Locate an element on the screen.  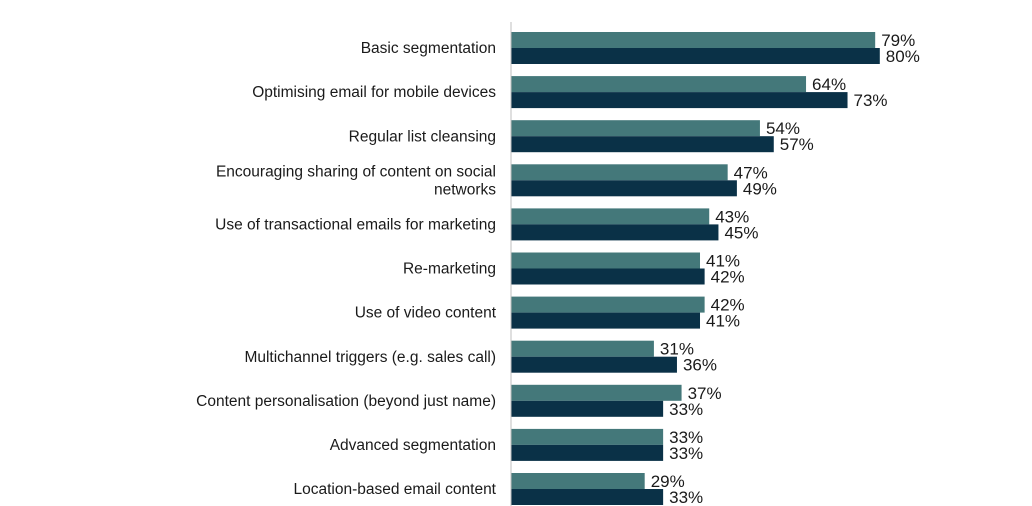
category-label-advanced-segmentation: Advanced segmentation is located at coordinates (413, 445).